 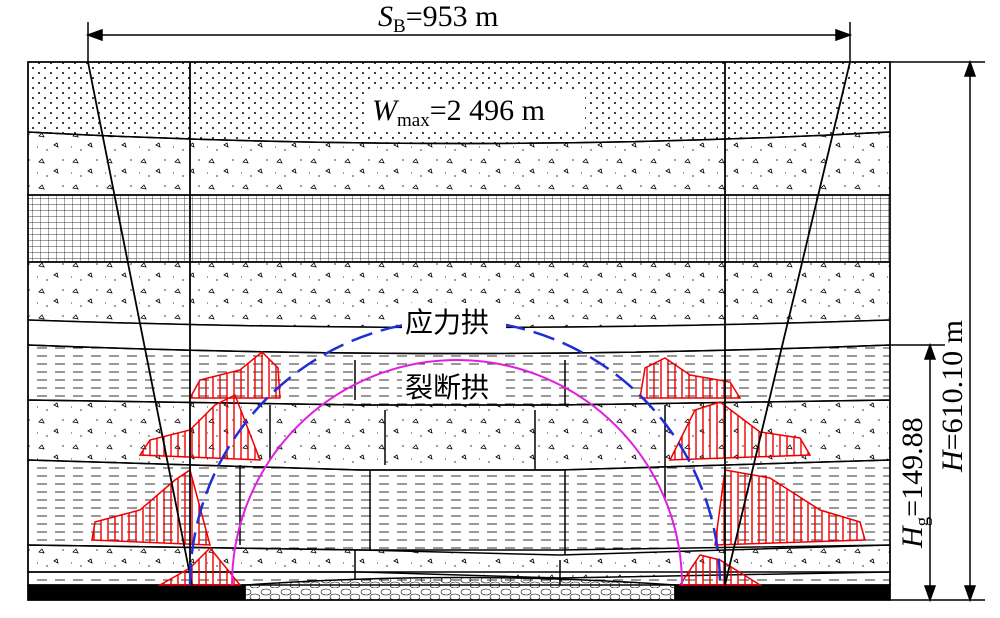 What do you see at coordinates (447, 322) in the screenshot?
I see `stress-arch-label: 应力拱` at bounding box center [447, 322].